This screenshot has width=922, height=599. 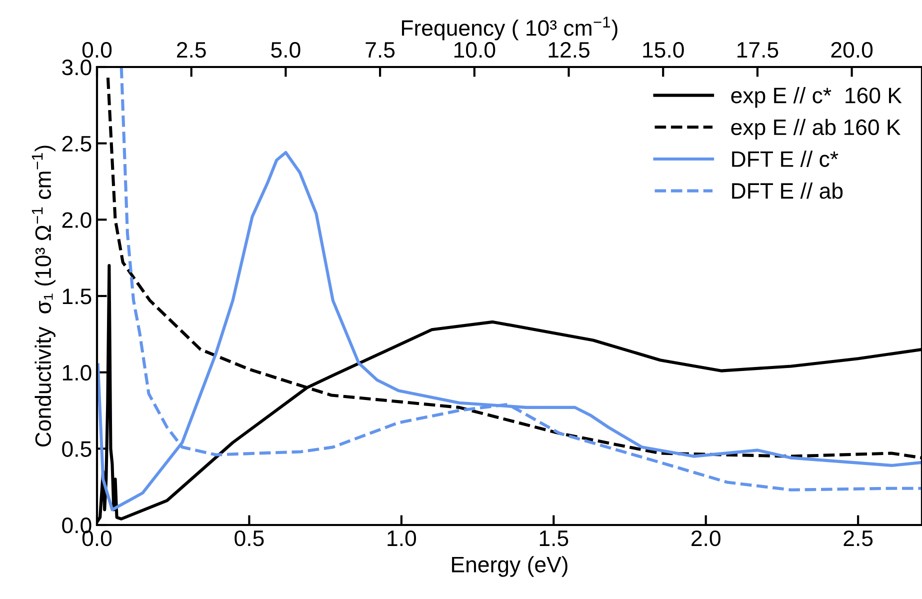 What do you see at coordinates (191, 50) in the screenshot?
I see `x2-tick-label: 2.5` at bounding box center [191, 50].